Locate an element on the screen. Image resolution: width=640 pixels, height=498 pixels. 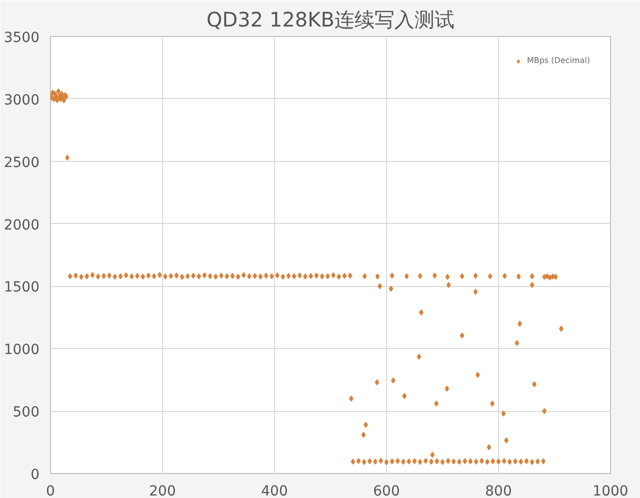
y-tick-label: 1500 is located at coordinates (22, 288).